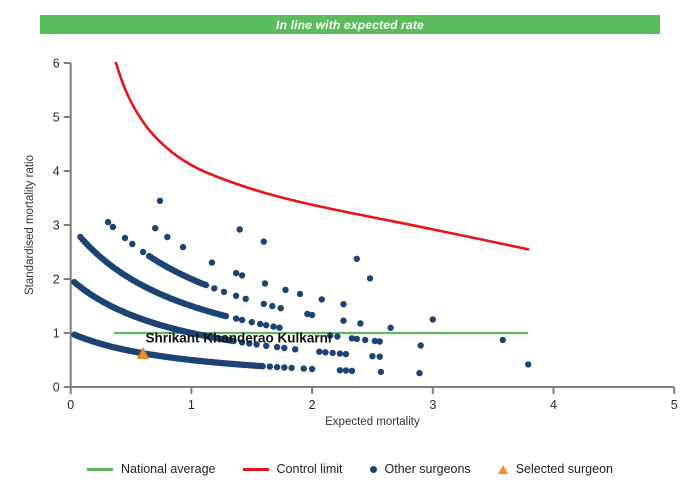 The height and width of the screenshot is (500, 700). Describe the element at coordinates (191, 405) in the screenshot. I see `x-tick-label: 1` at that location.